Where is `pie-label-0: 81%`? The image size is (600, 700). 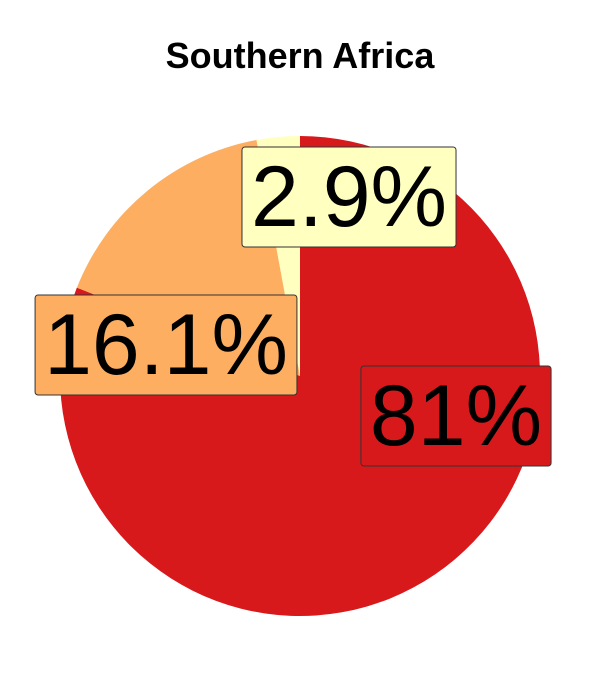
pie-label-0: 81% is located at coordinates (456, 416).